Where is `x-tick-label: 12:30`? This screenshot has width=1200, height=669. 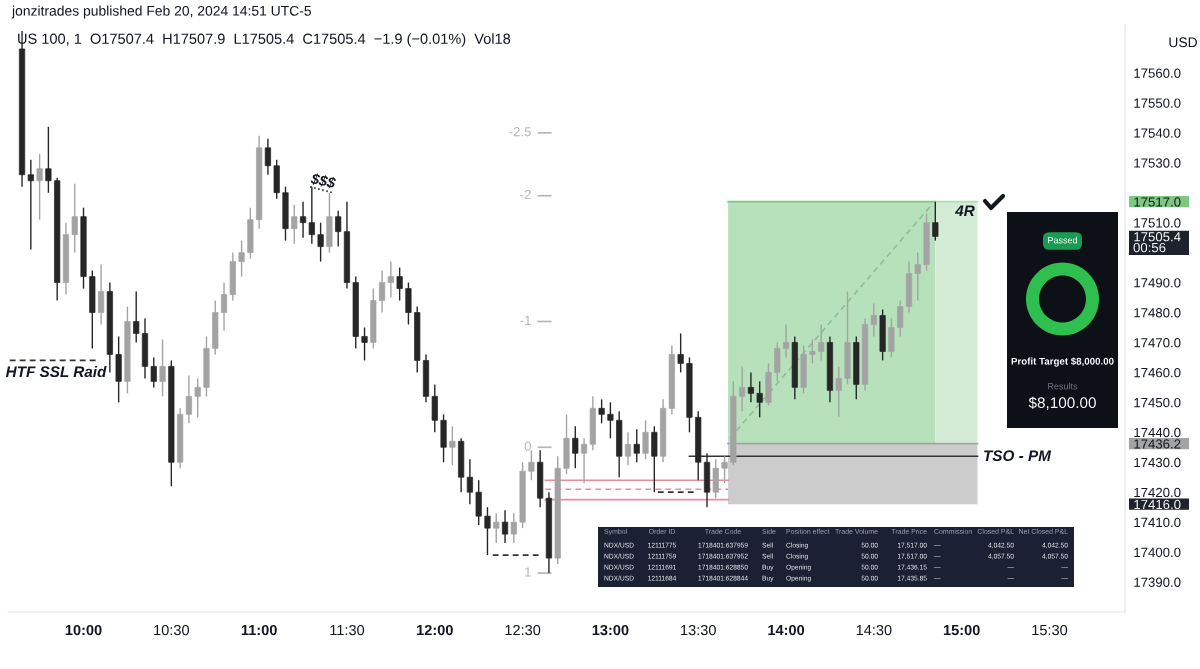 x-tick-label: 12:30 is located at coordinates (523, 630).